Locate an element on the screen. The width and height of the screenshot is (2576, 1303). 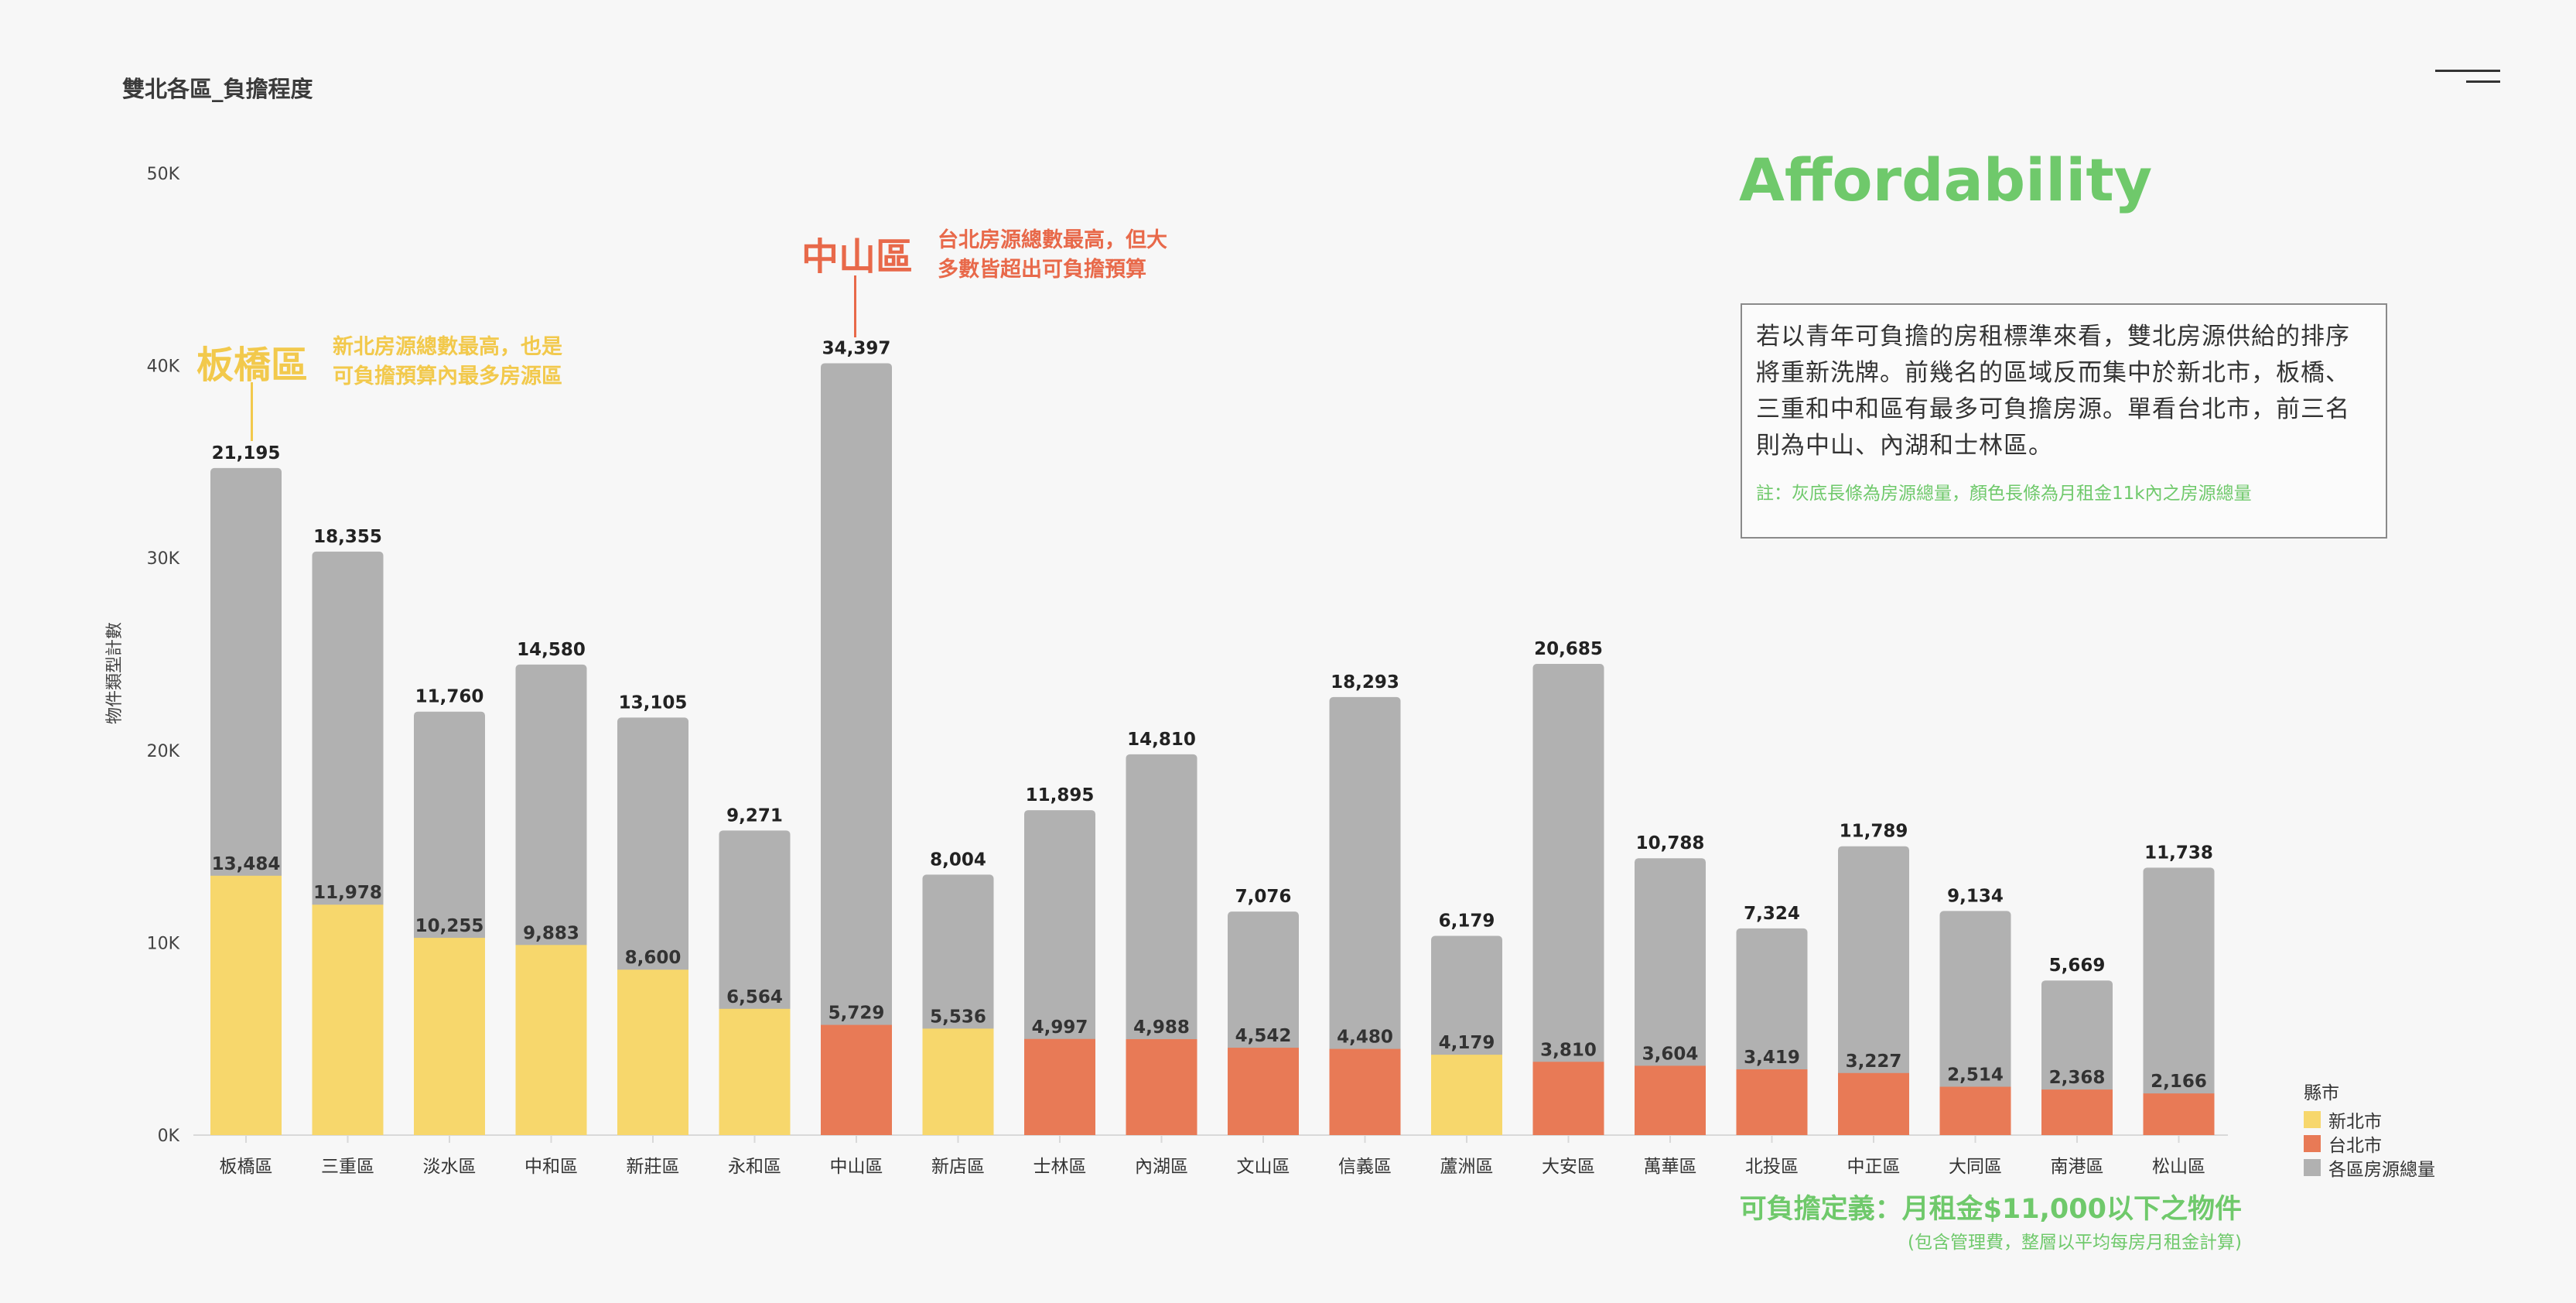
y-axis-label: 物件類型計數 is located at coordinates (115, 673).